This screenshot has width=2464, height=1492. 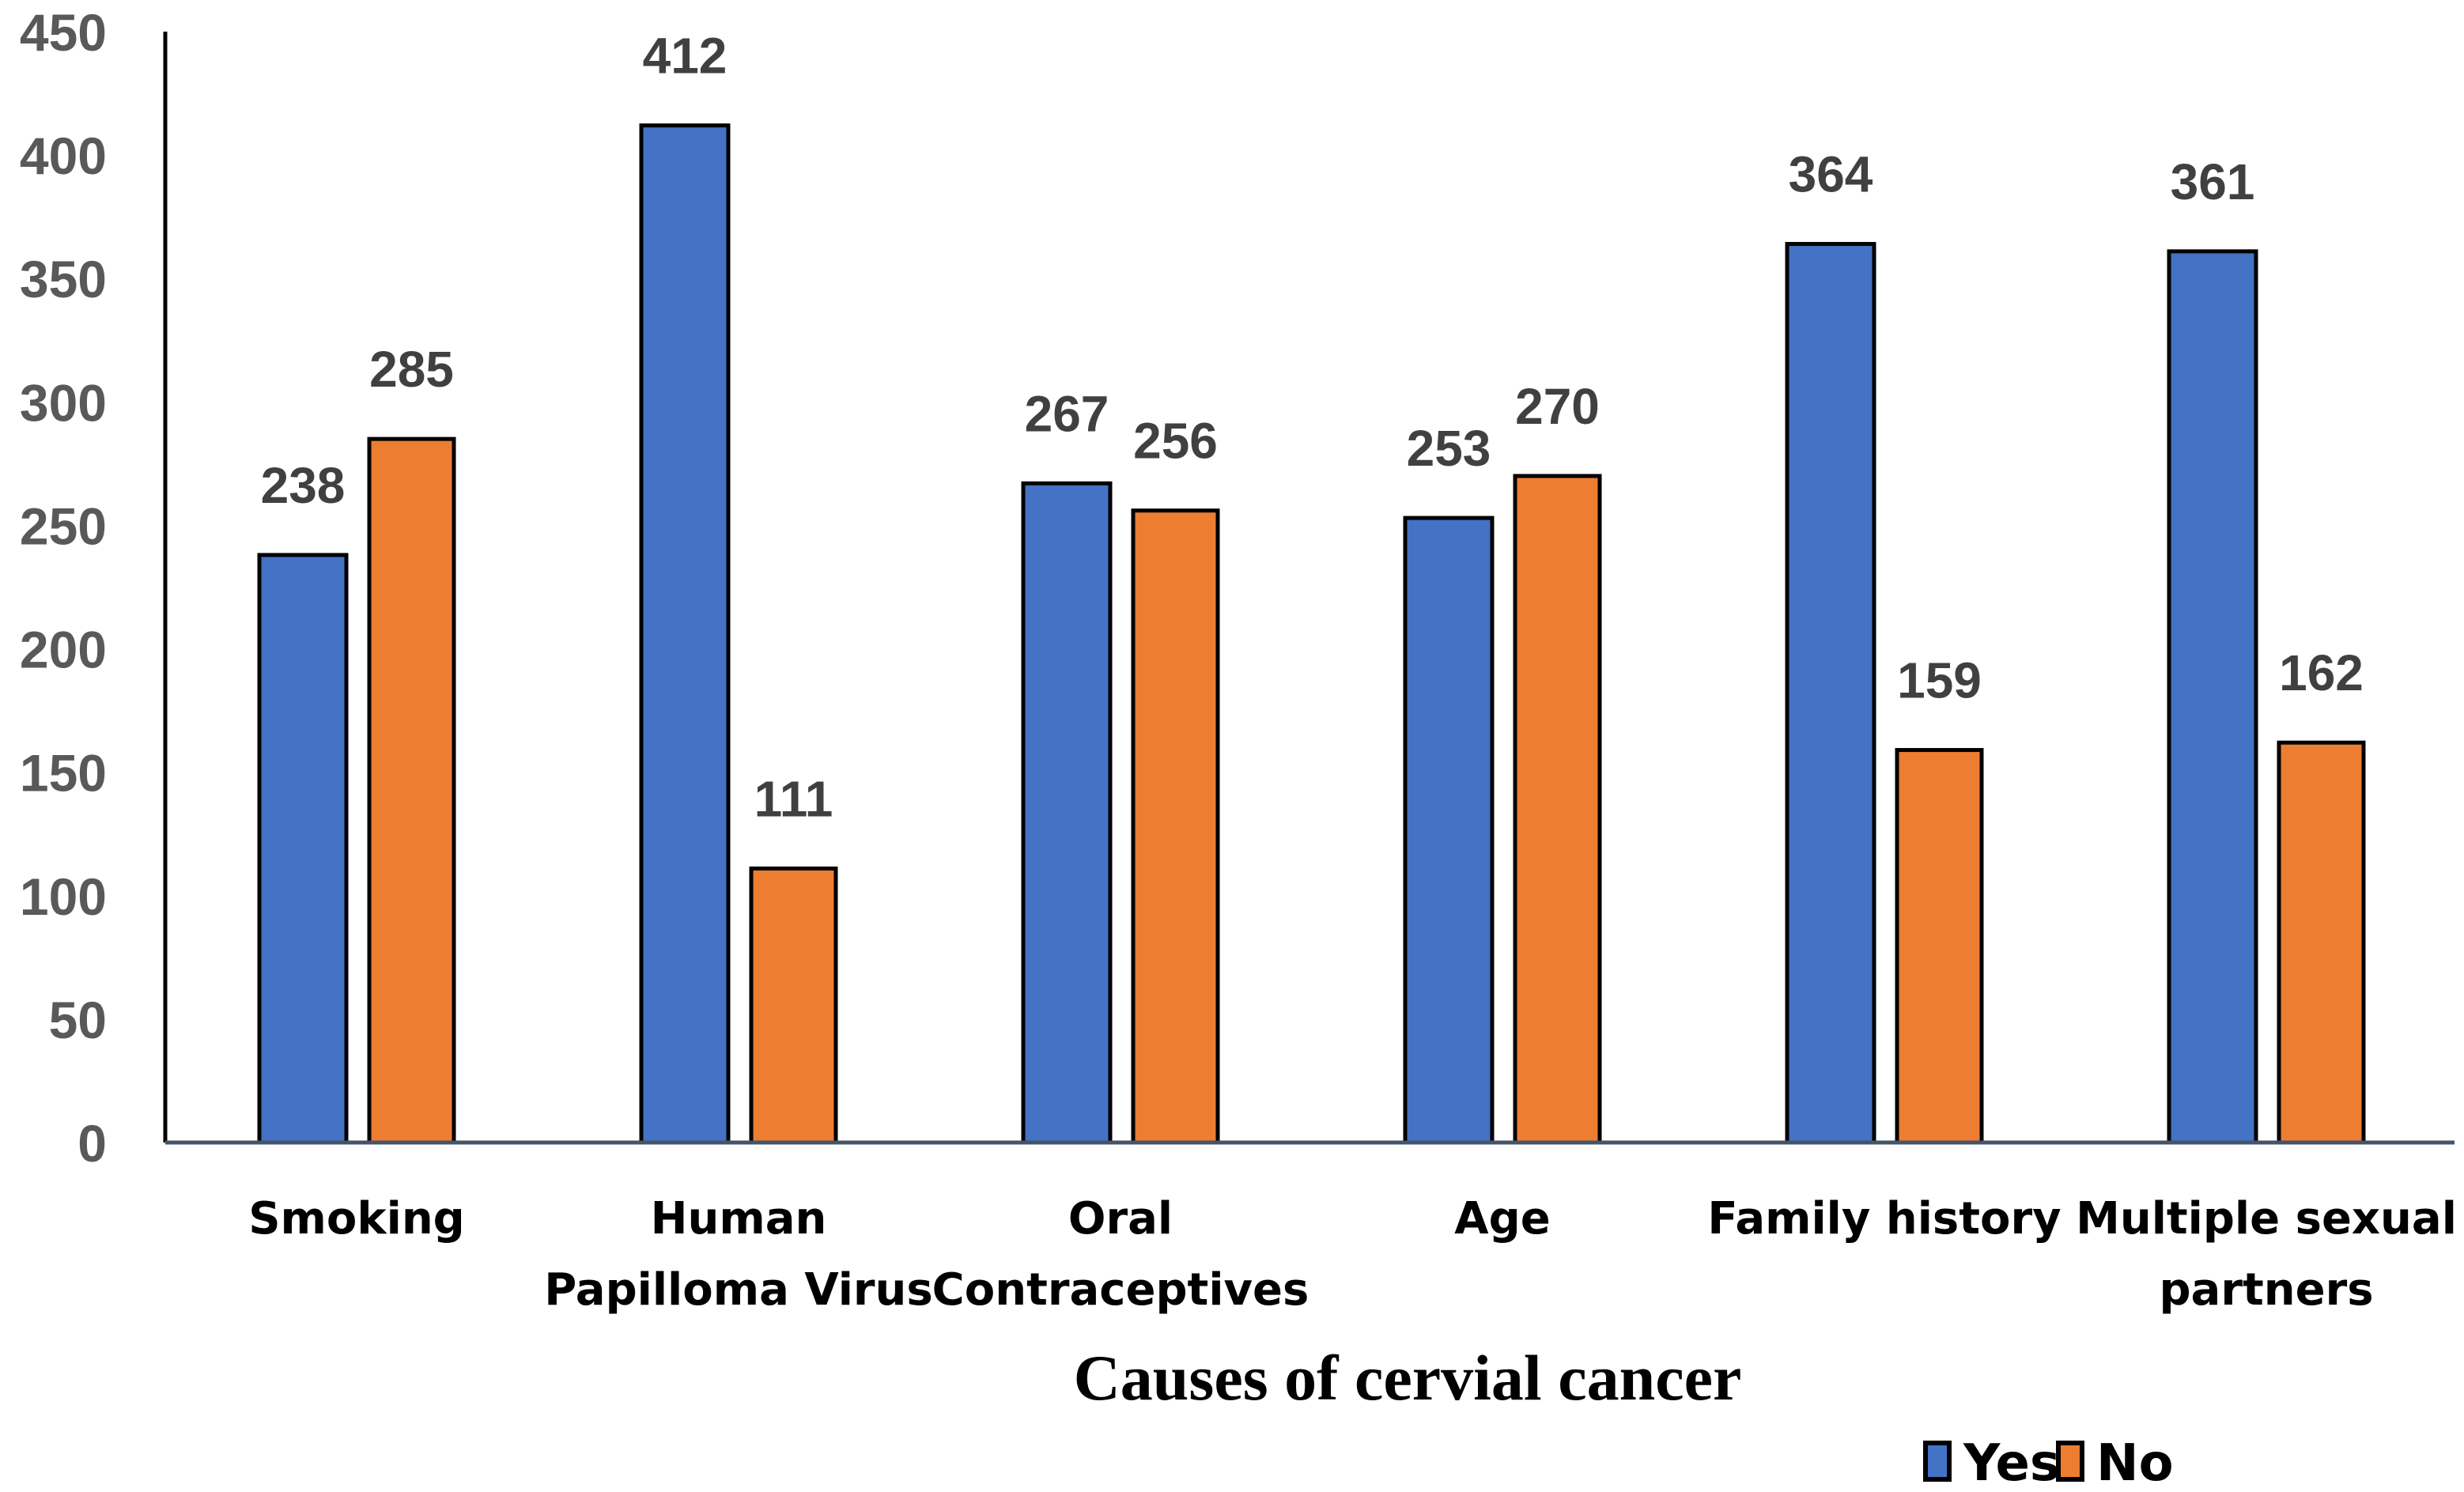 What do you see at coordinates (2135, 1463) in the screenshot?
I see `legend-label: No` at bounding box center [2135, 1463].